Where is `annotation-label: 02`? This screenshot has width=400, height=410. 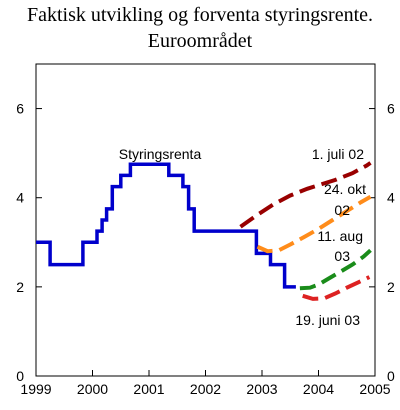
annotation-label: 02 is located at coordinates (342, 210).